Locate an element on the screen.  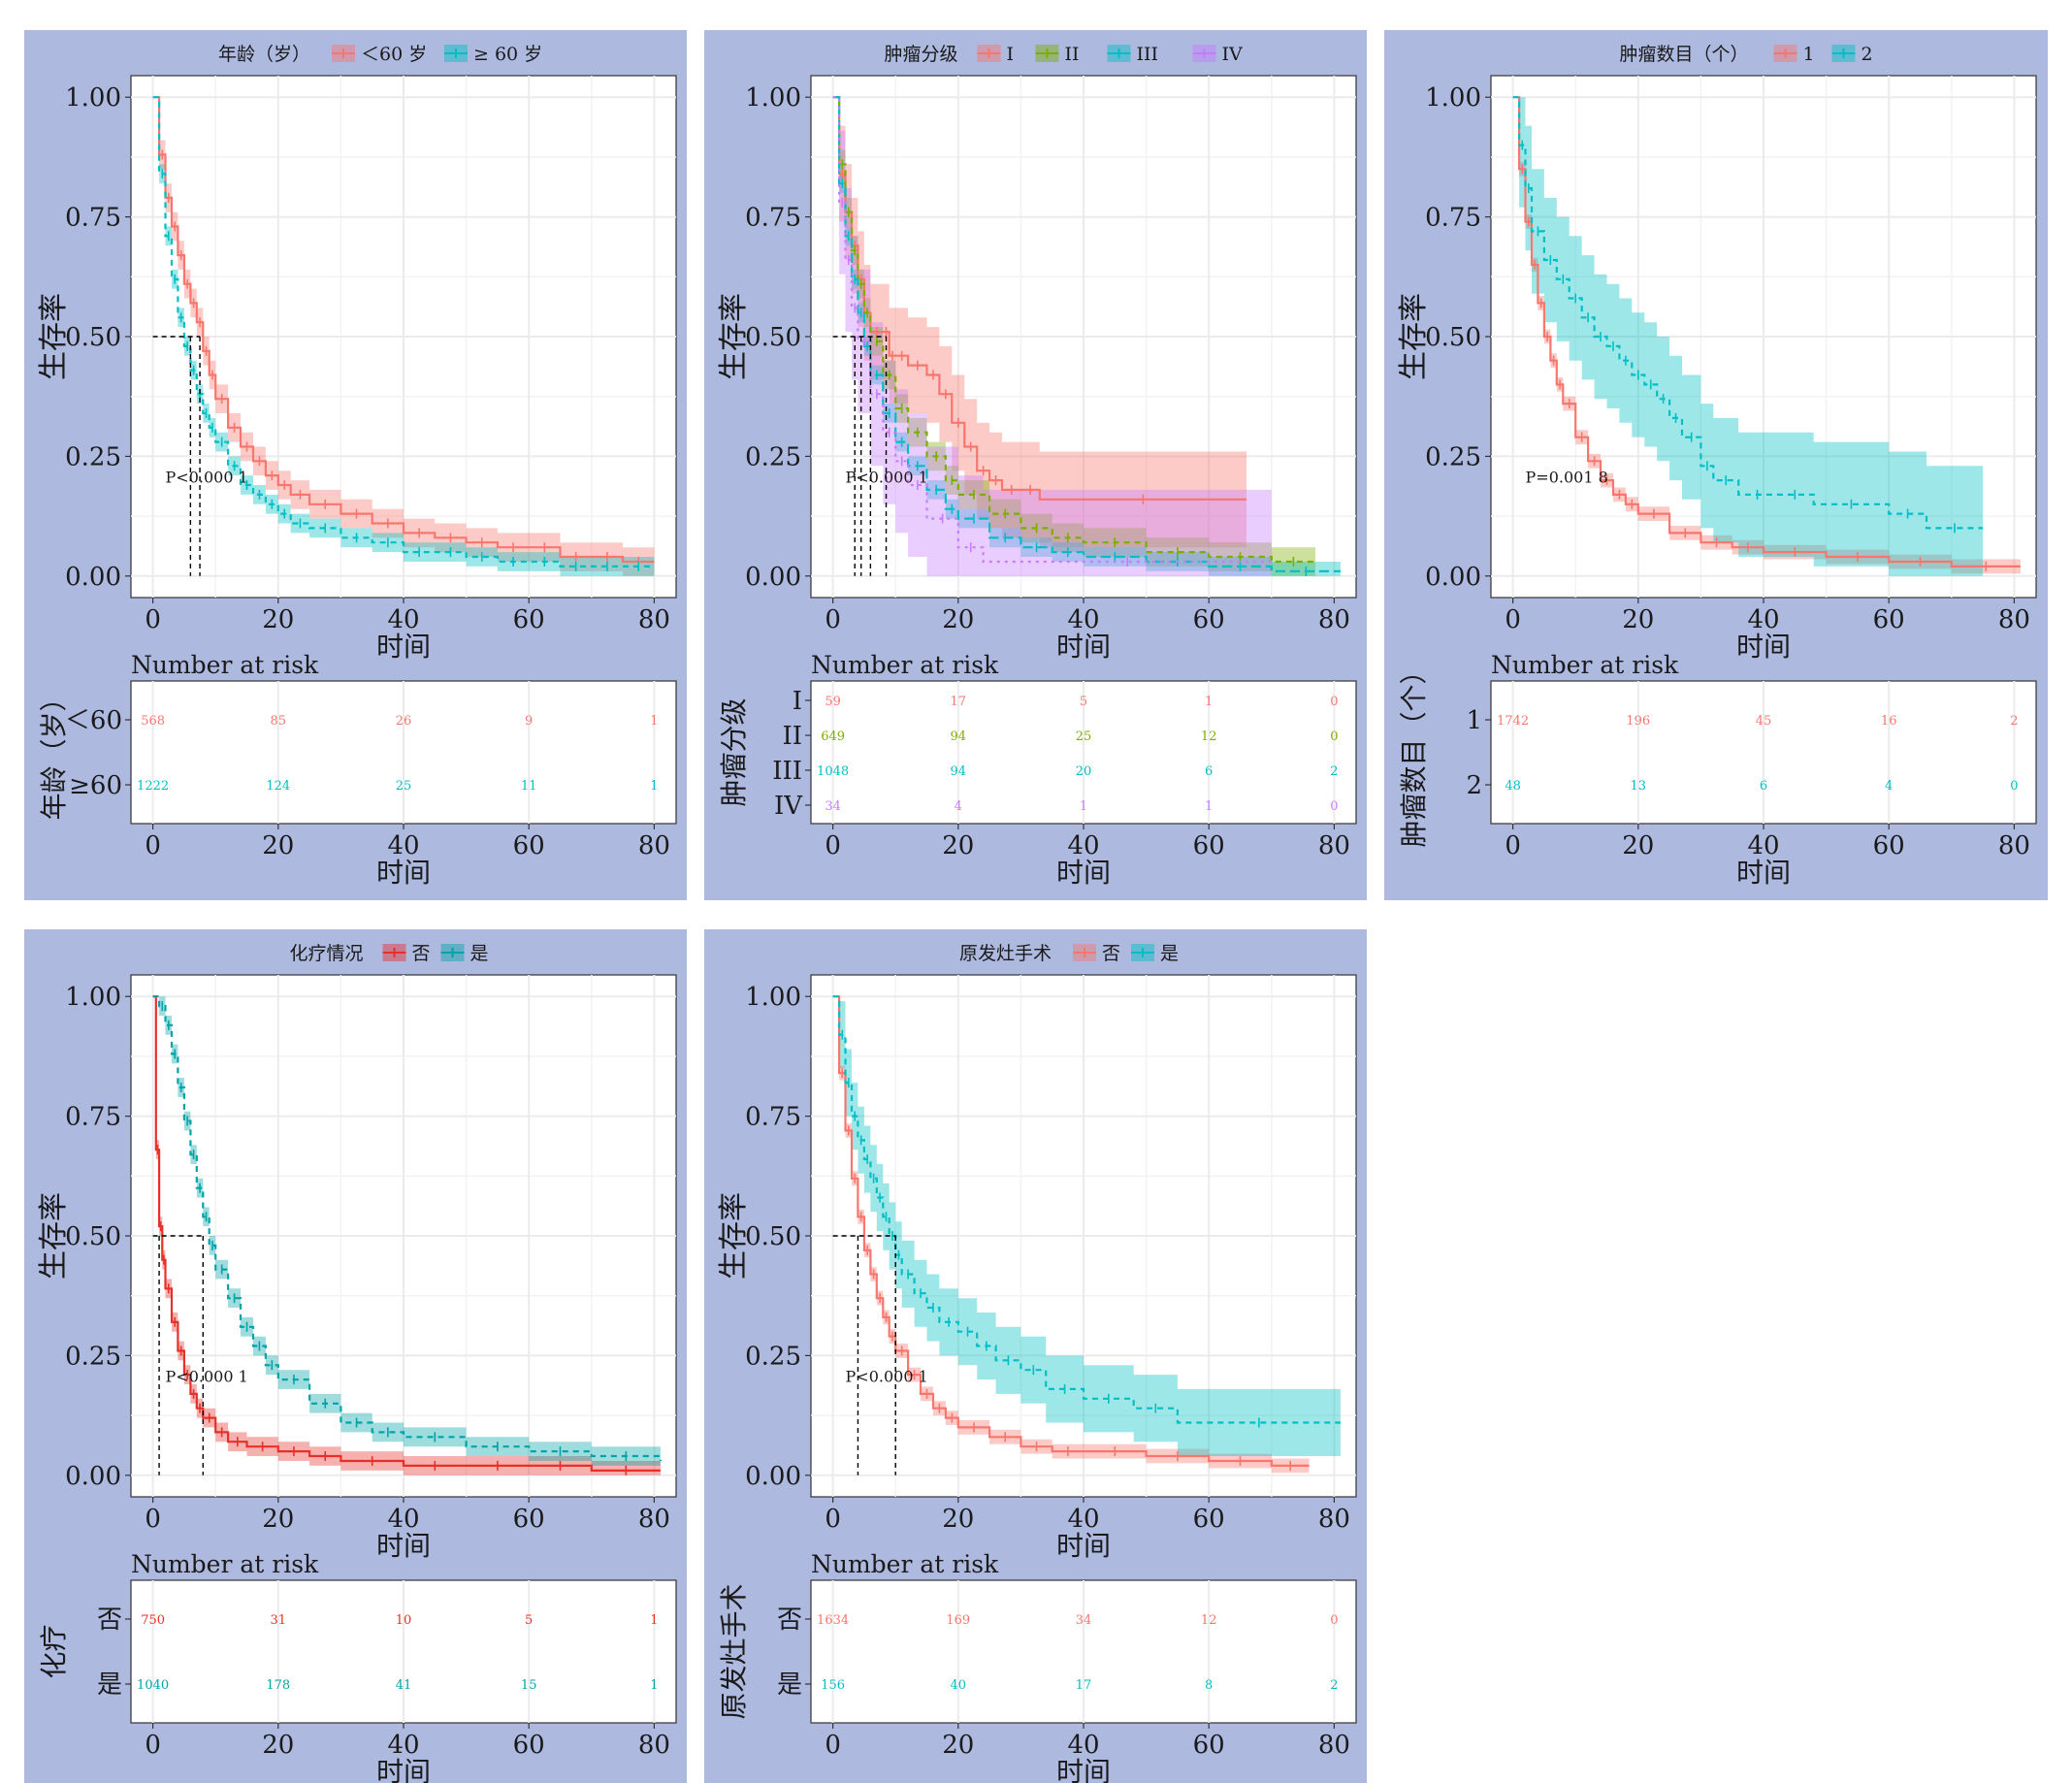
risk-value: 59 is located at coordinates (833, 702).